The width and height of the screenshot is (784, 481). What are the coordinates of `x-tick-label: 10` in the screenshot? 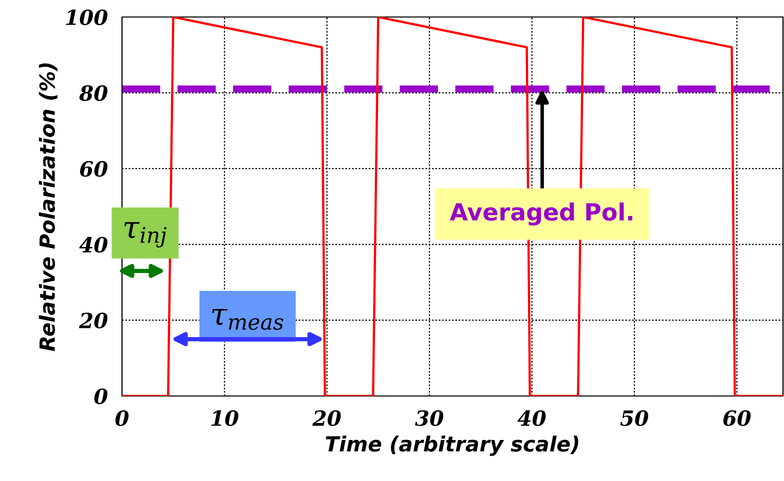 It's located at (224, 418).